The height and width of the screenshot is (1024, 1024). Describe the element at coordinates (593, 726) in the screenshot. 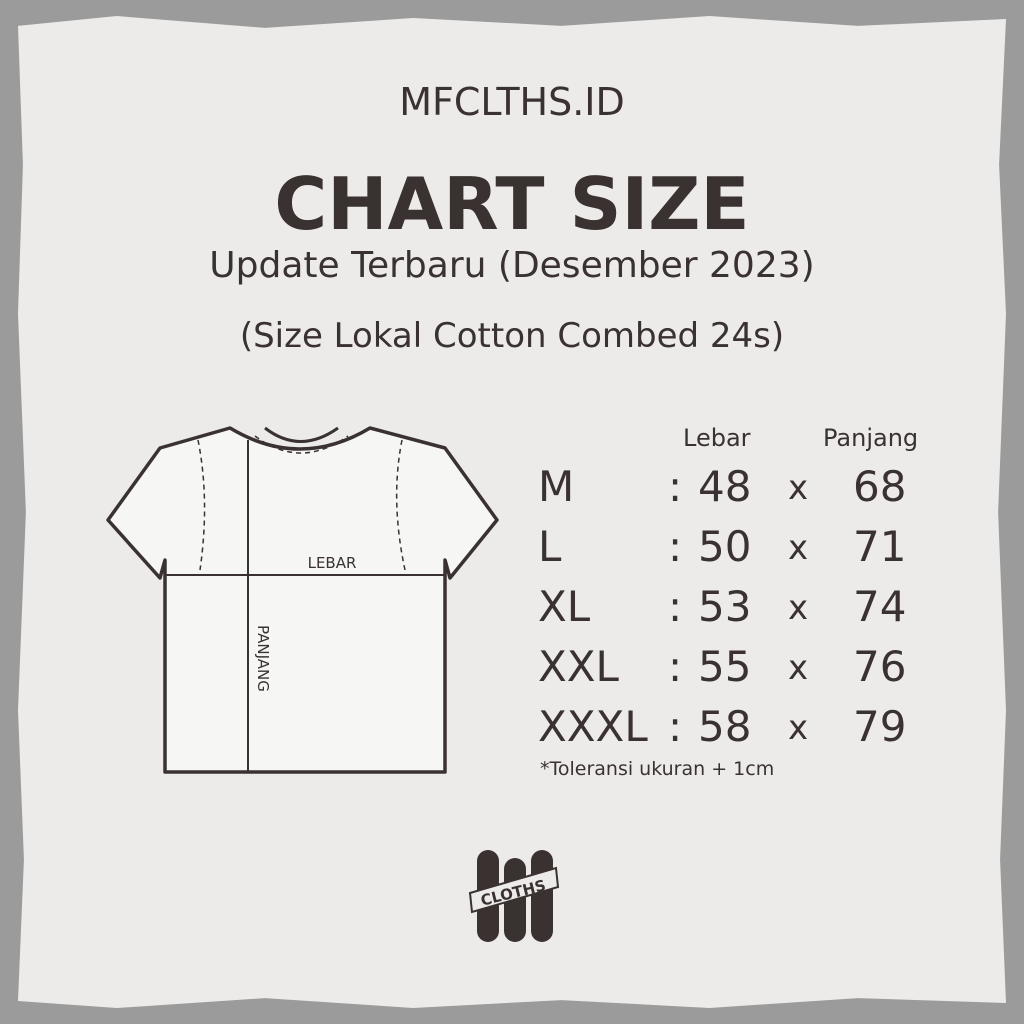

I see `size-label: XXXL` at that location.